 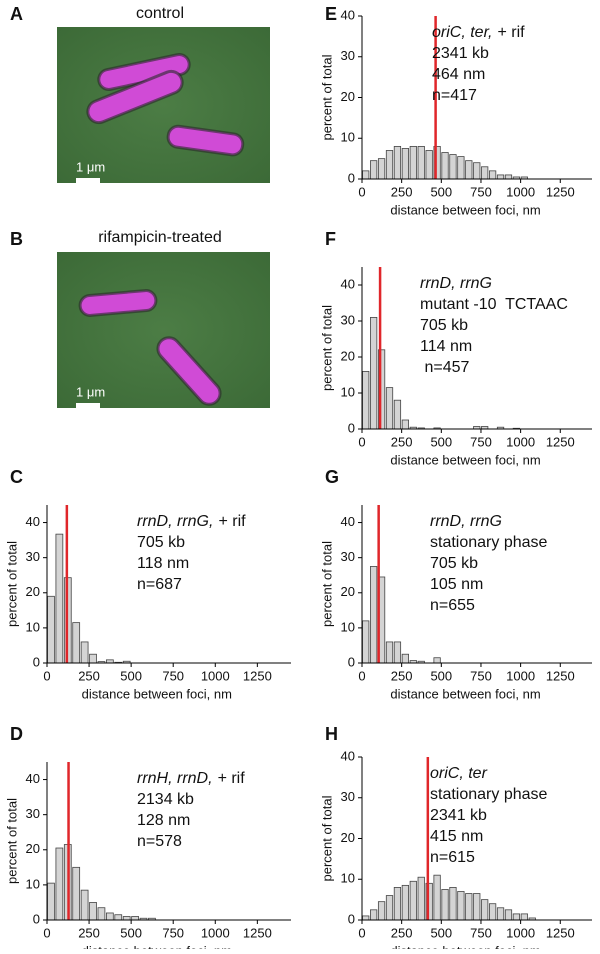 What do you see at coordinates (163, 563) in the screenshot?
I see `annotation: 118 nm` at bounding box center [163, 563].